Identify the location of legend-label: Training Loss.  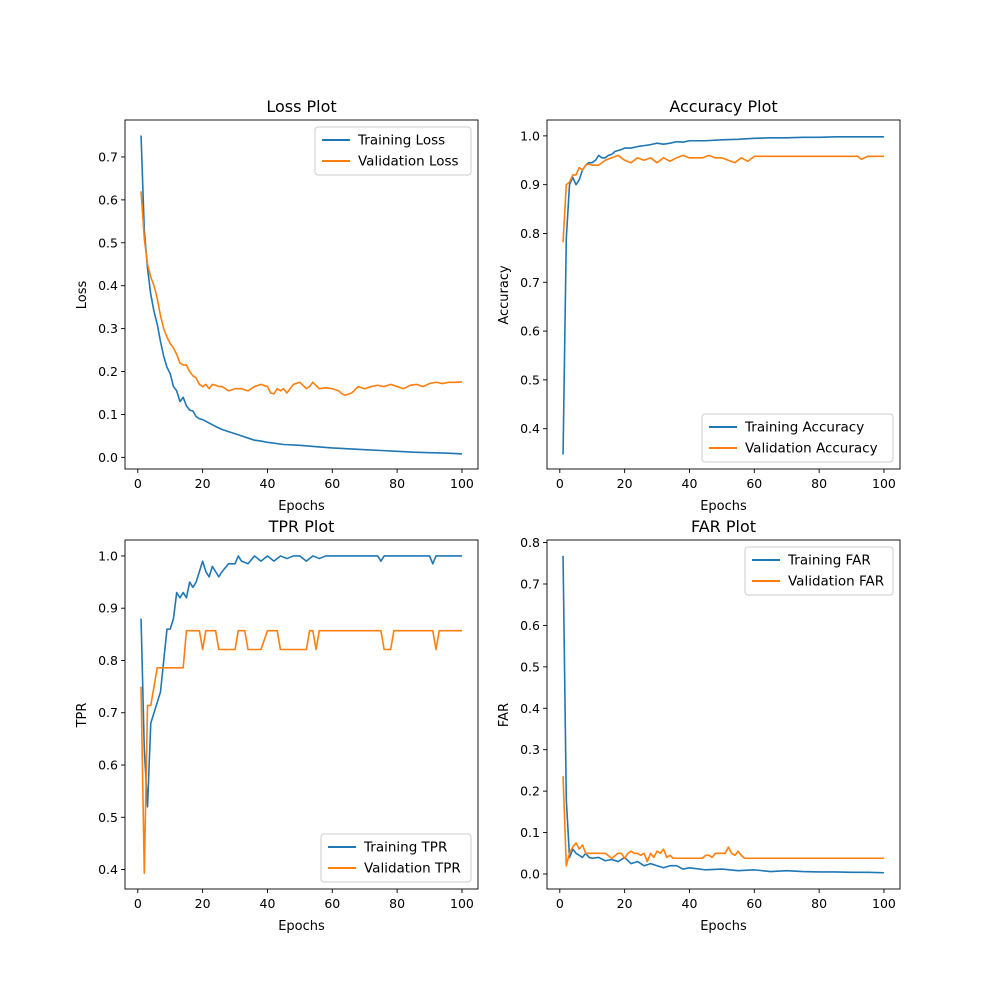
(401, 141).